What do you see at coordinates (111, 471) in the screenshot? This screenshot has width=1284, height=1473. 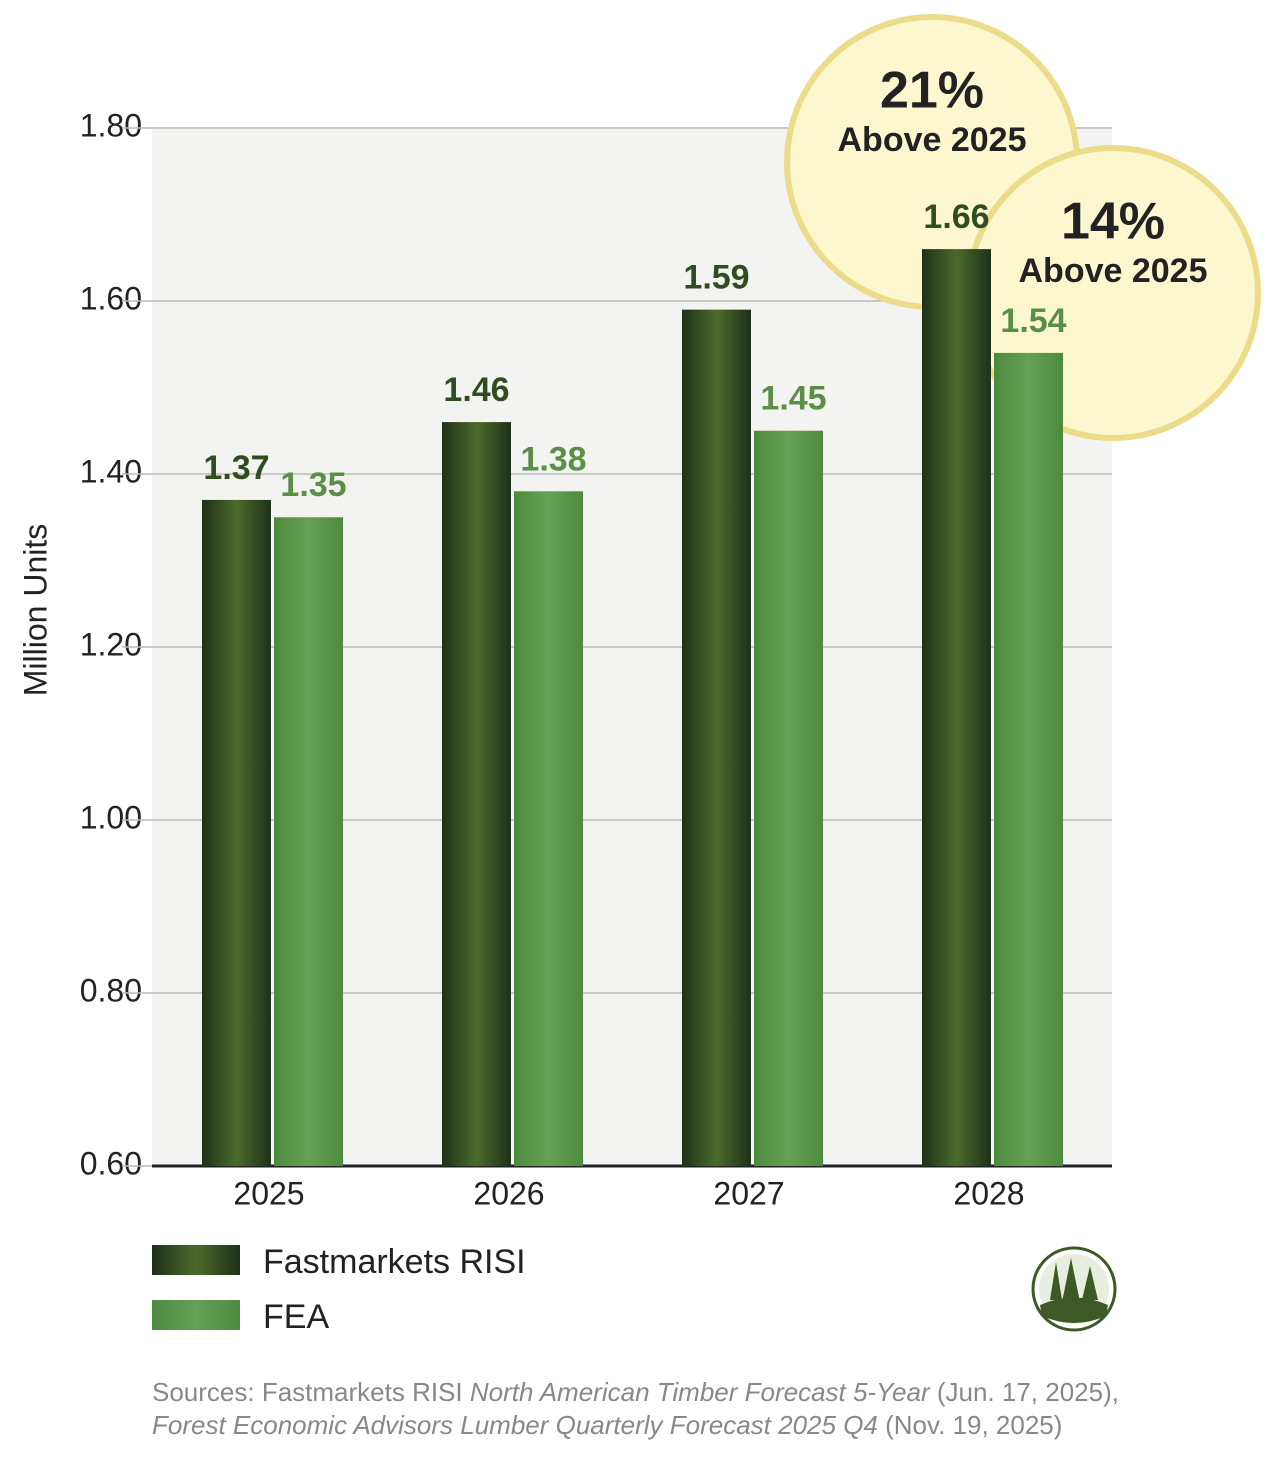 I see `y-tick-label: 1.40` at bounding box center [111, 471].